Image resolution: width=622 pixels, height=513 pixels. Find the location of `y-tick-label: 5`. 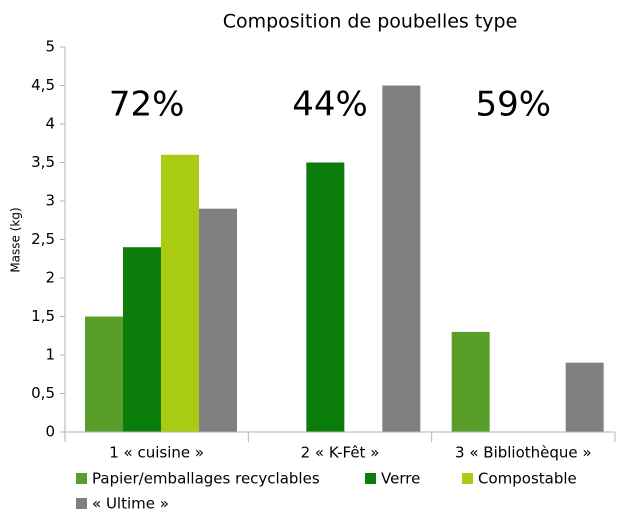

y-tick-label: 5 is located at coordinates (50, 47).